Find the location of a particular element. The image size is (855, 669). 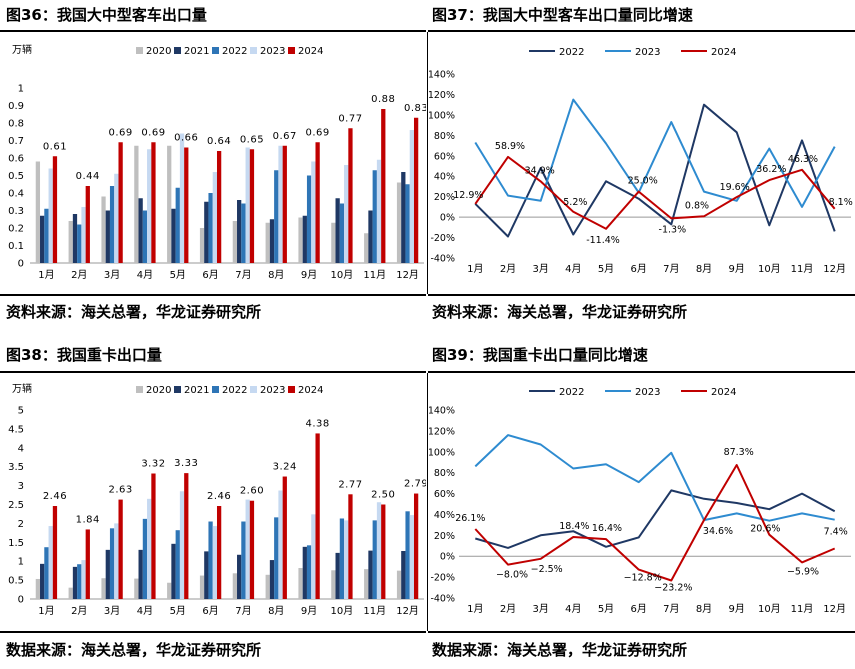

data-label: 0.88 is located at coordinates (383, 99).